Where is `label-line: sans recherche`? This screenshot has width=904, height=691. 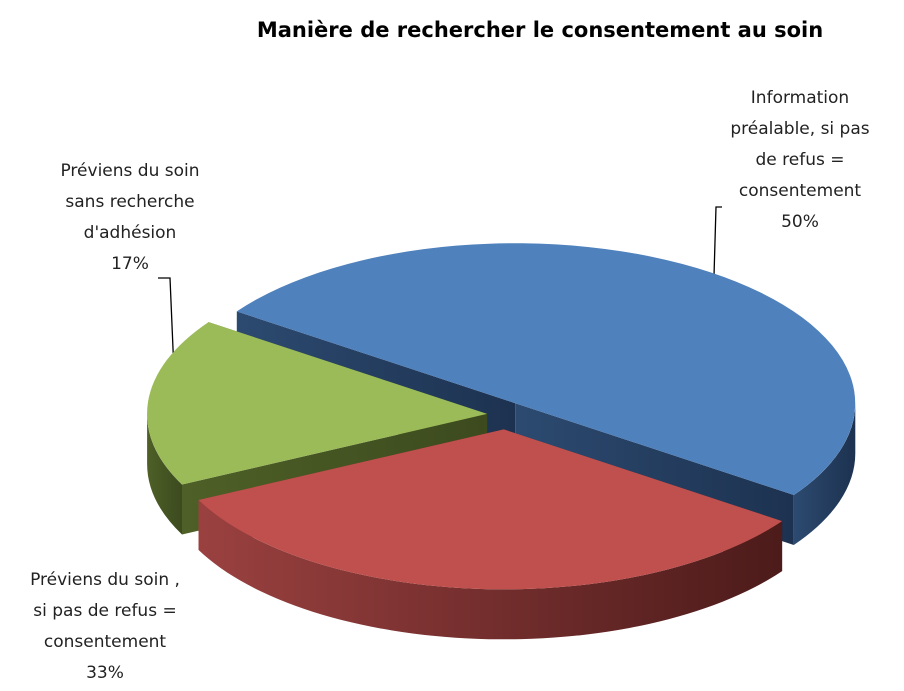
label-line: sans recherche is located at coordinates (129, 202).